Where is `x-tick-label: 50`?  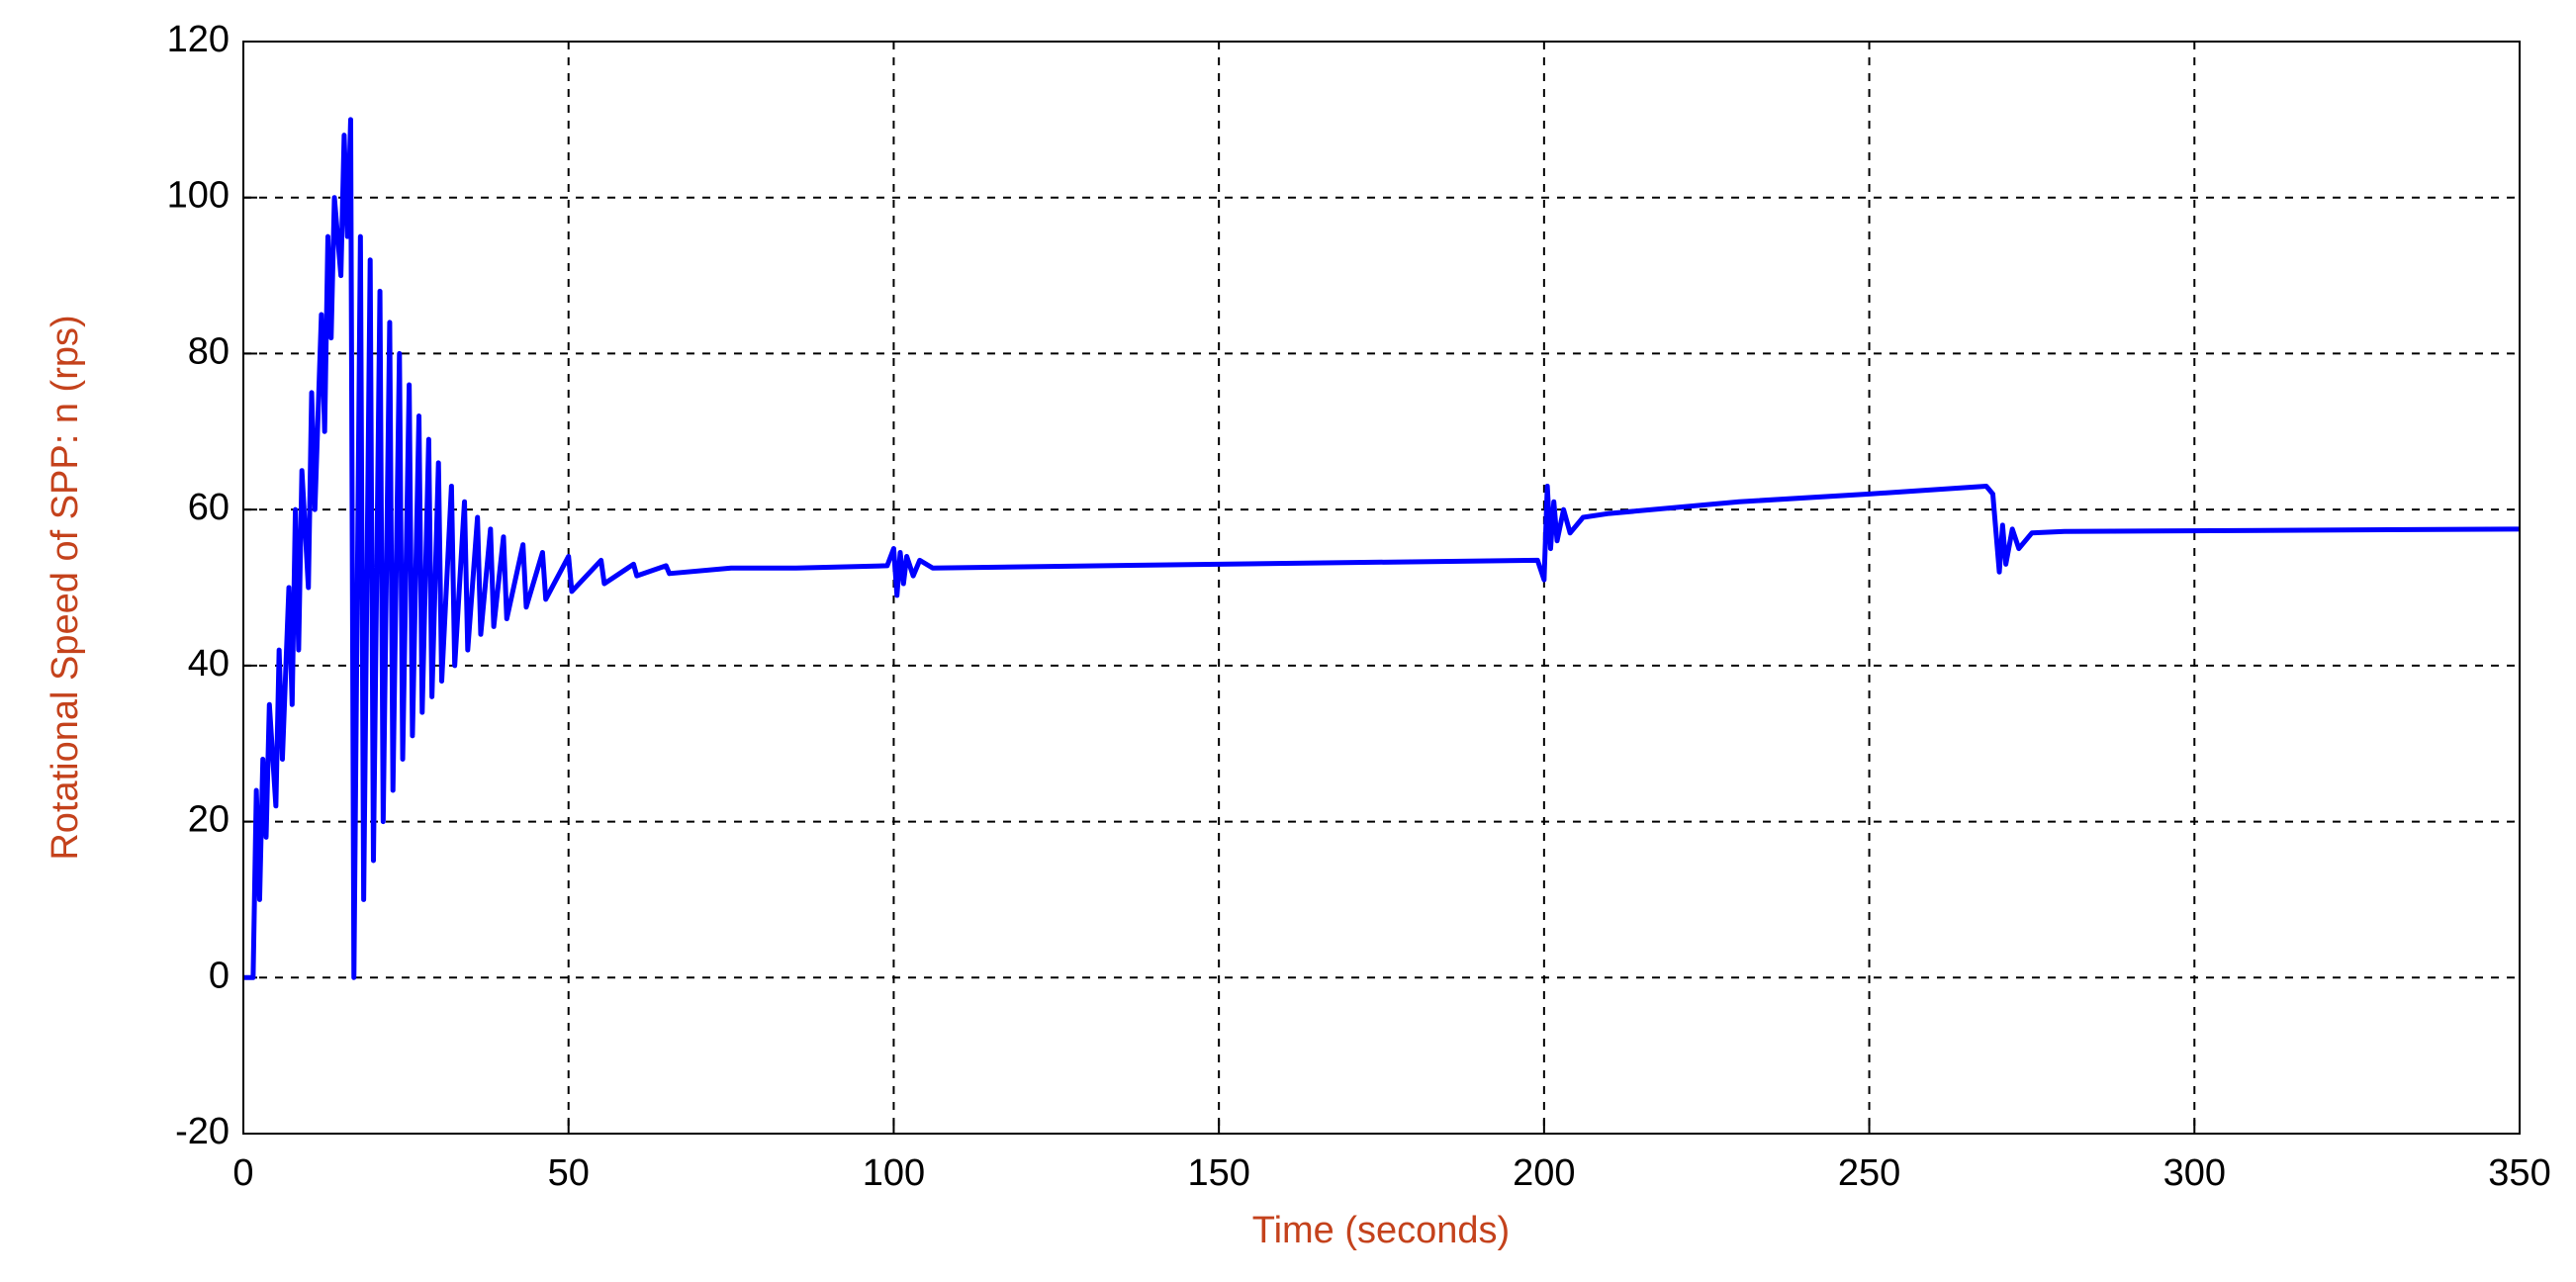 x-tick-label: 50 is located at coordinates (569, 1173).